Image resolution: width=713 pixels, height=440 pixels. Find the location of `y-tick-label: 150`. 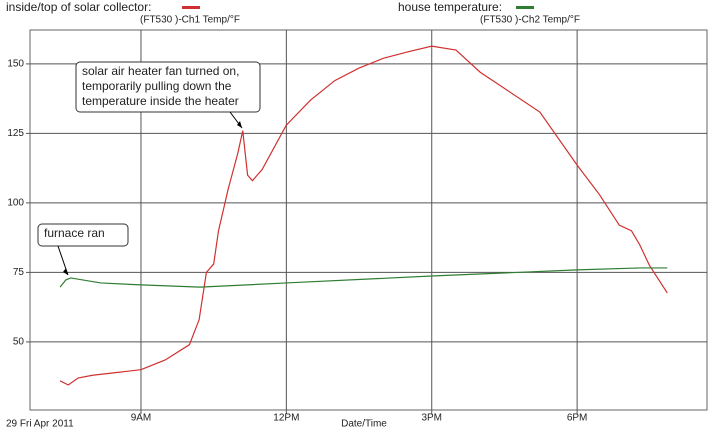

y-tick-label: 150 is located at coordinates (15, 64).